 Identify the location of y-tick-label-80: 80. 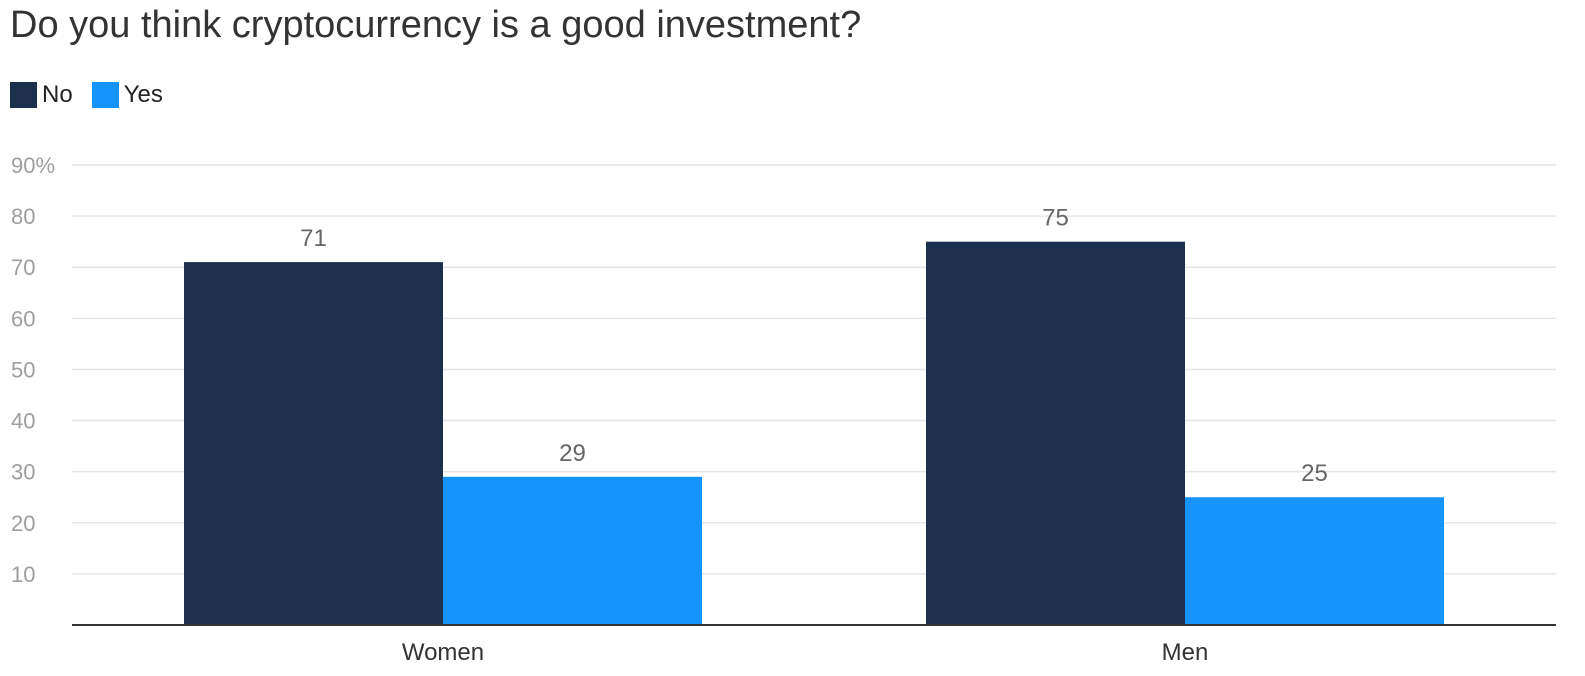
(23, 216).